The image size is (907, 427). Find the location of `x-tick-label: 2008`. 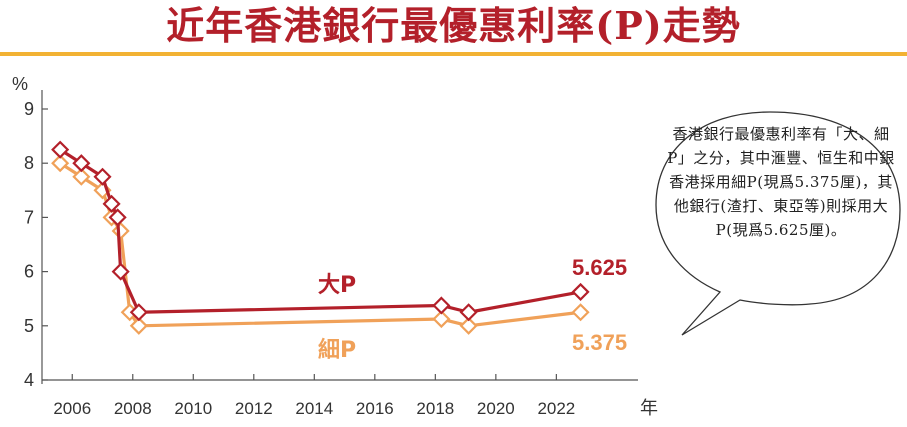

x-tick-label: 2008 is located at coordinates (133, 408).